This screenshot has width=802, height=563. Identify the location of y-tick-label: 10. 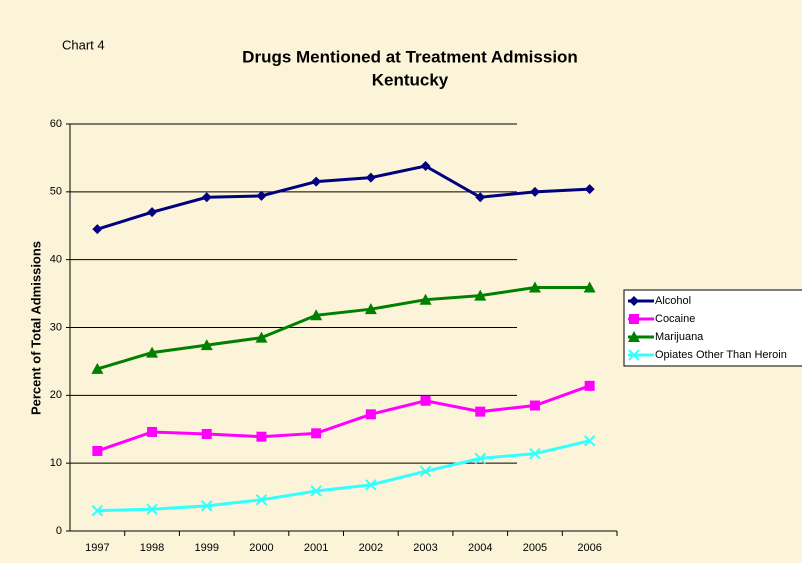
(56, 463).